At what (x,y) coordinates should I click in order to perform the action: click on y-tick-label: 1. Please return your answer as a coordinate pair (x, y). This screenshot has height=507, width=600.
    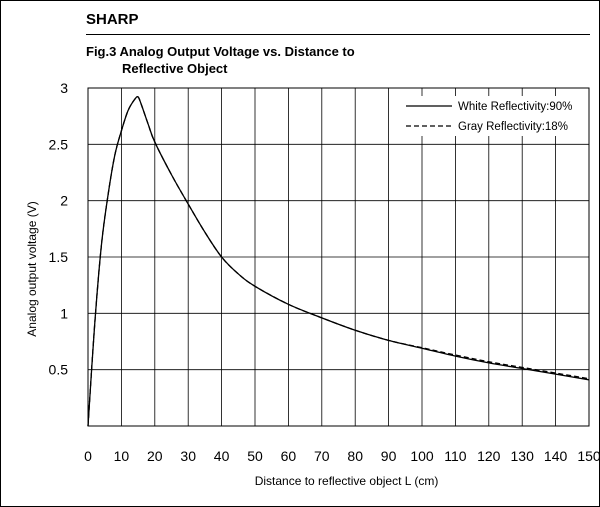
    Looking at the image, I should click on (64, 313).